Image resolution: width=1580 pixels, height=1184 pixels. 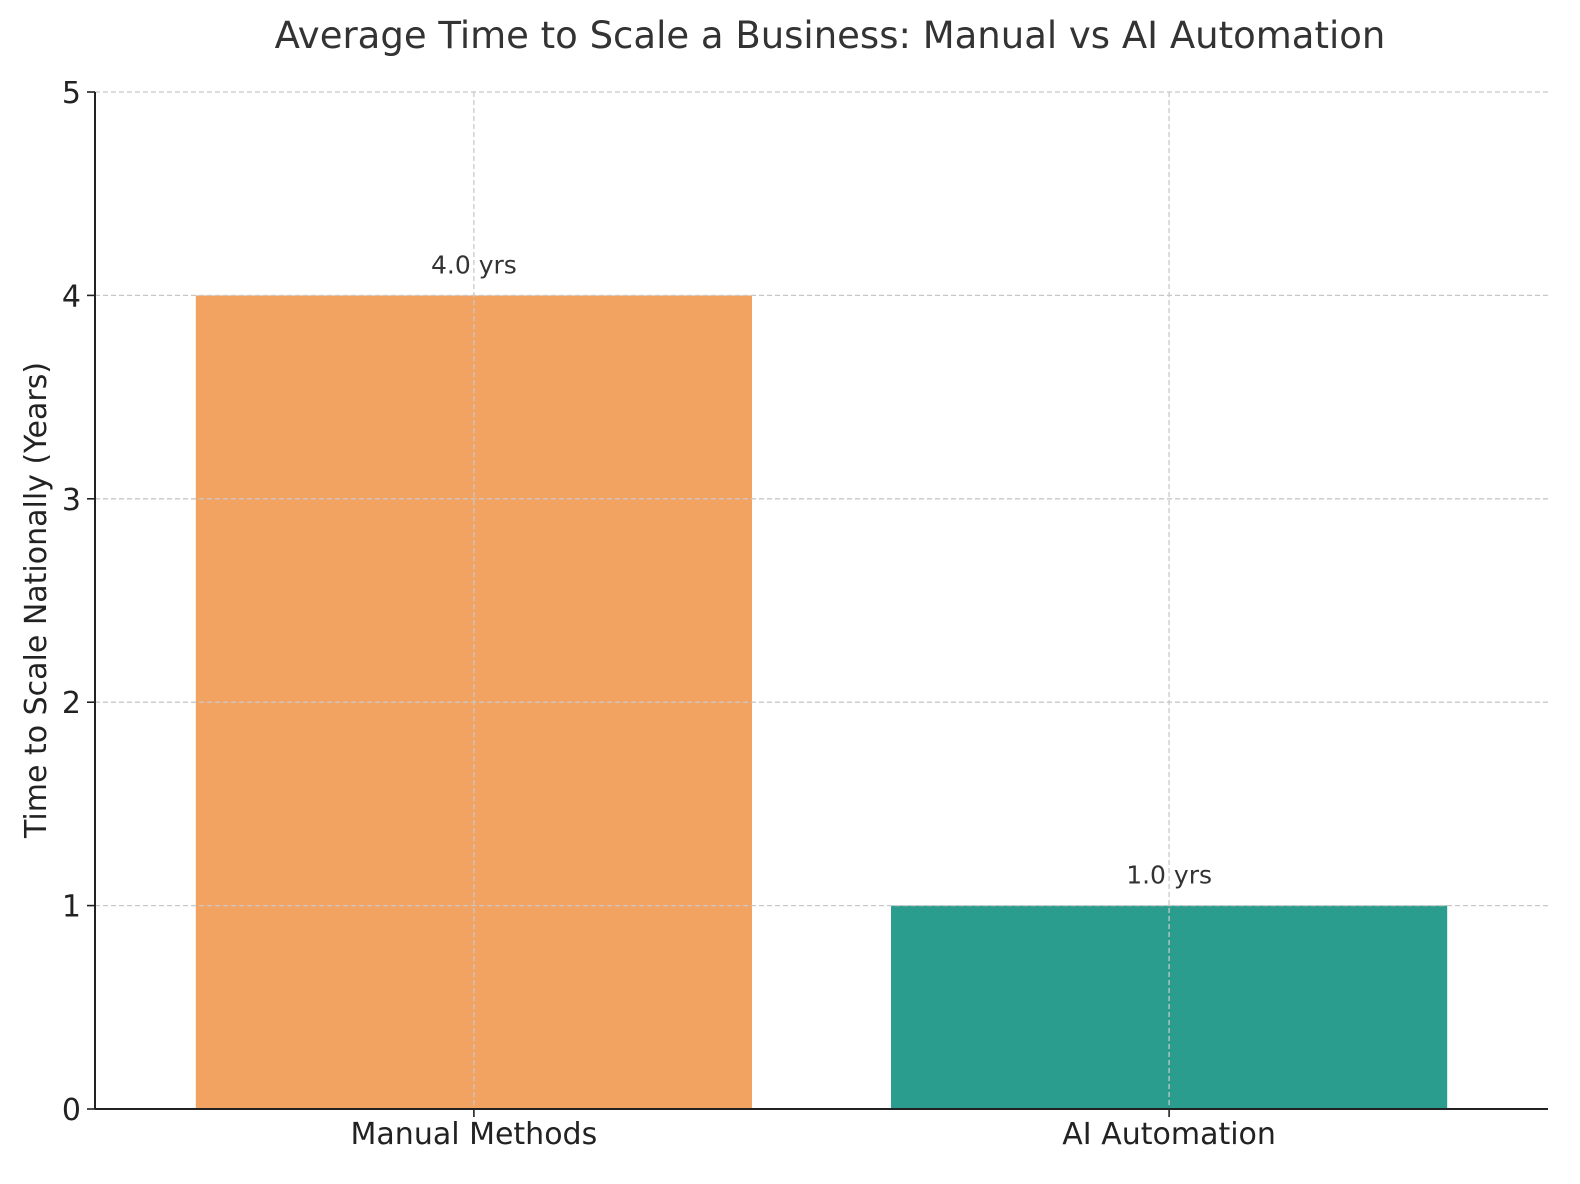 I want to click on y-tick-label: 3, so click(x=71, y=500).